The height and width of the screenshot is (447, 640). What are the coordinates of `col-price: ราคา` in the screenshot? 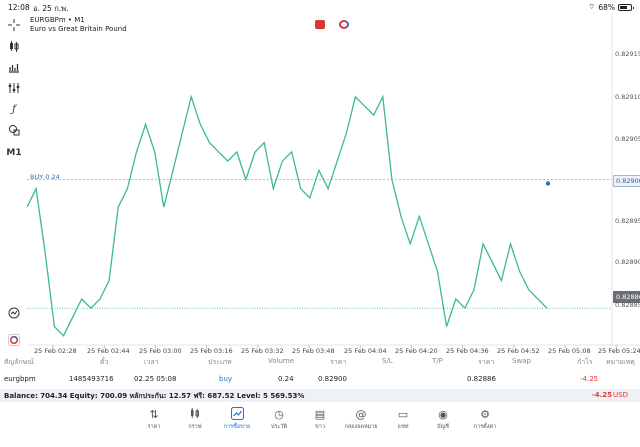 It's located at (338, 362).